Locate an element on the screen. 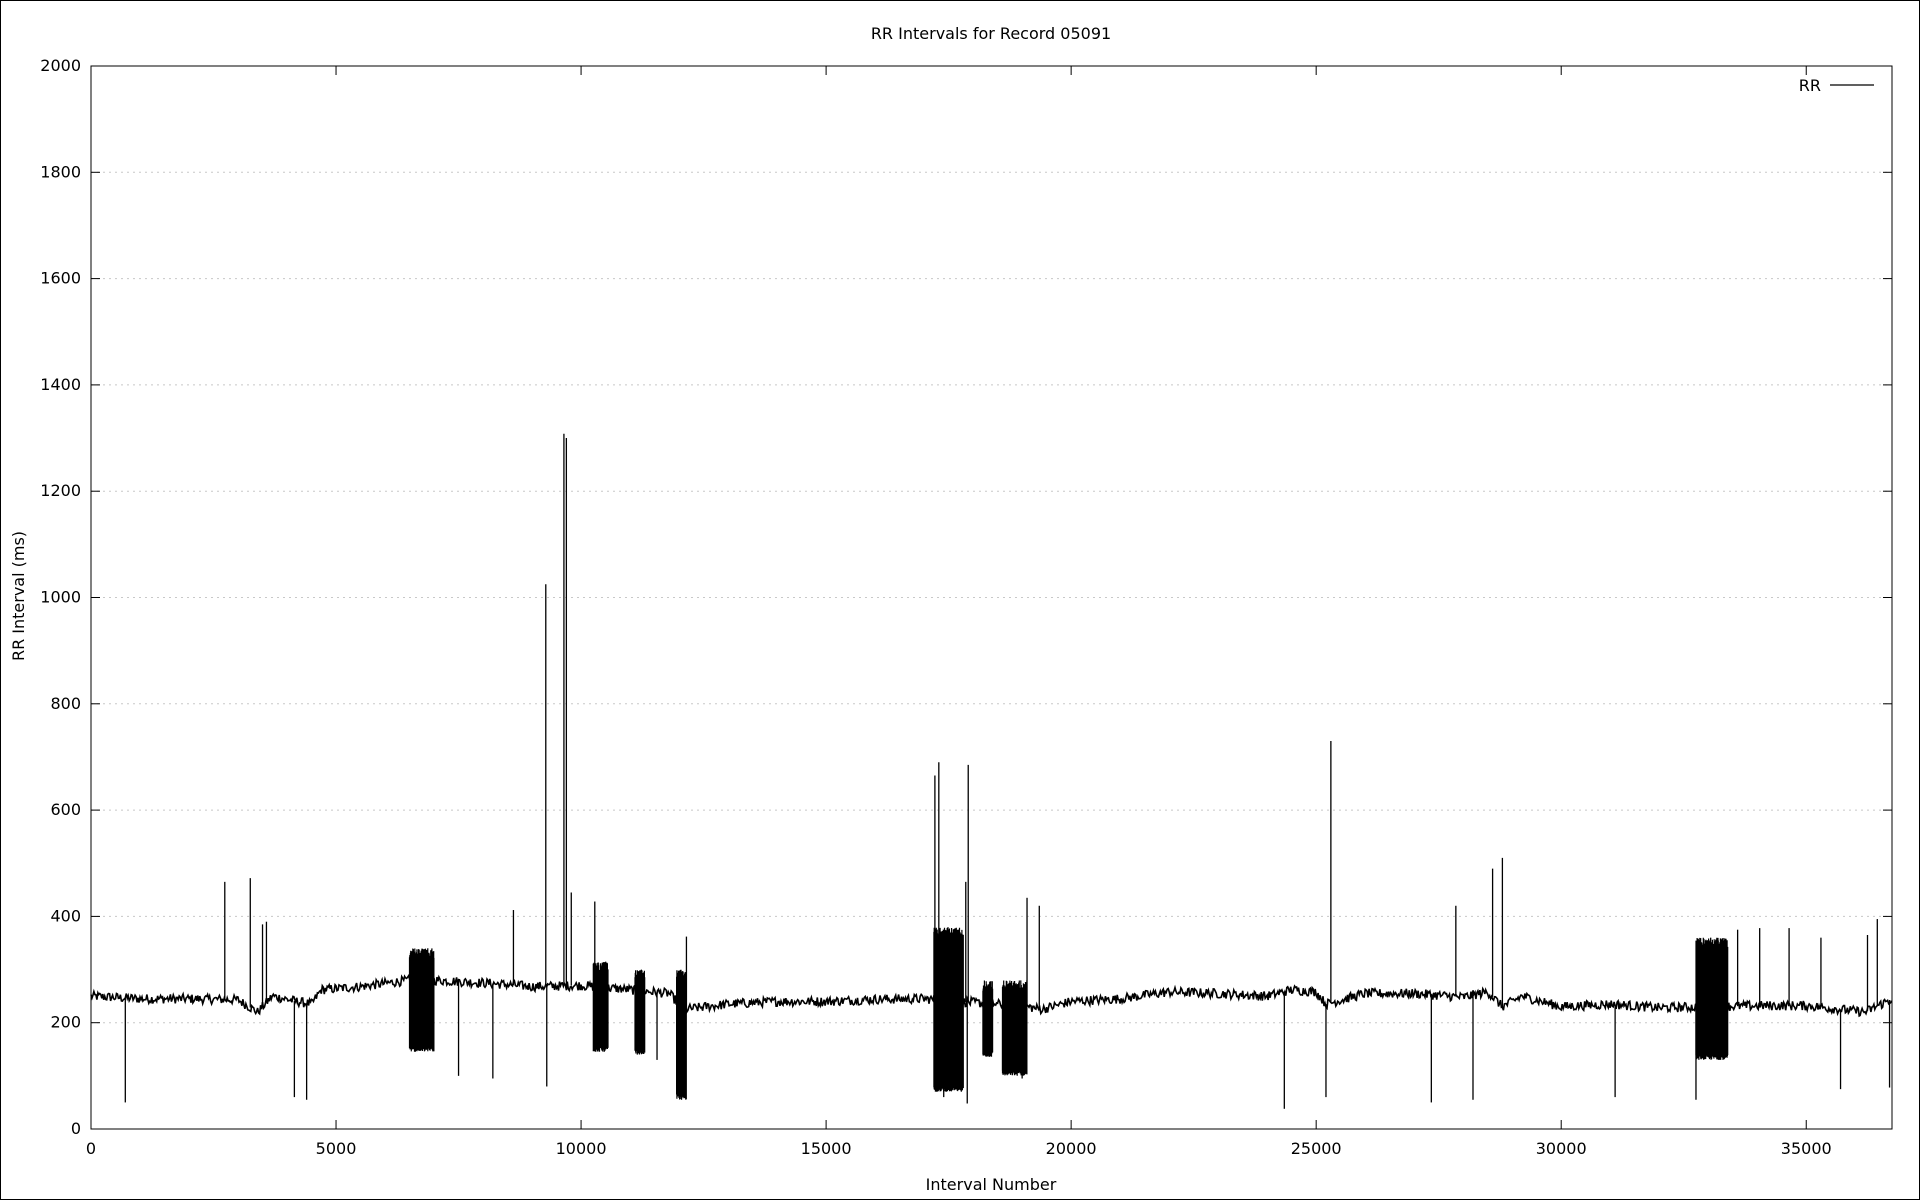 This screenshot has width=1920, height=1200. y-tick-label: 400 is located at coordinates (65, 915).